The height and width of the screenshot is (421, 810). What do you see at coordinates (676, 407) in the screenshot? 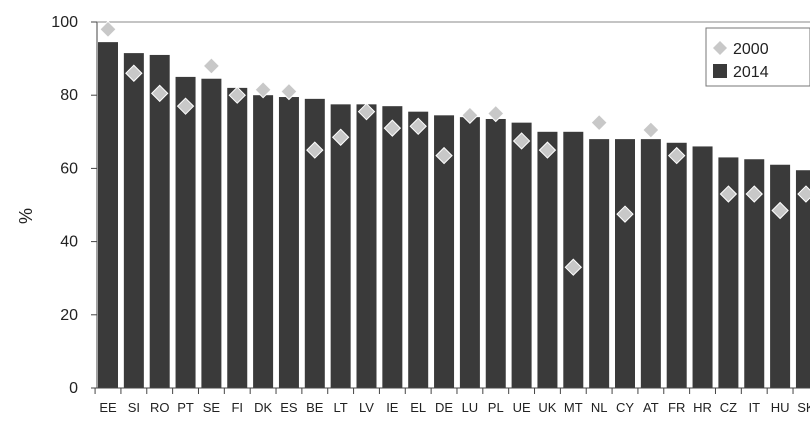
I see `x-tick-label-FR: FR` at bounding box center [676, 407].